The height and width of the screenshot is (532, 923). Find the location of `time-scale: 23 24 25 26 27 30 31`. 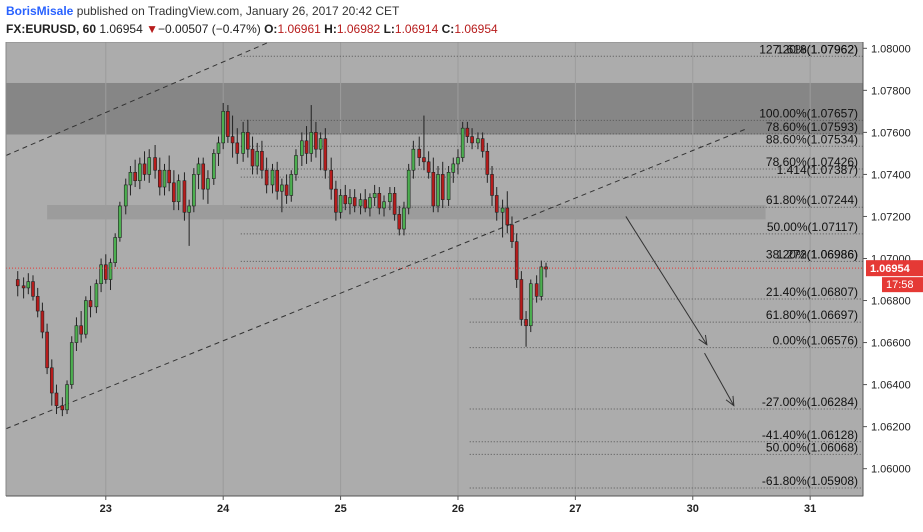

time-scale: 23 24 25 26 27 30 31 is located at coordinates (431, 513).